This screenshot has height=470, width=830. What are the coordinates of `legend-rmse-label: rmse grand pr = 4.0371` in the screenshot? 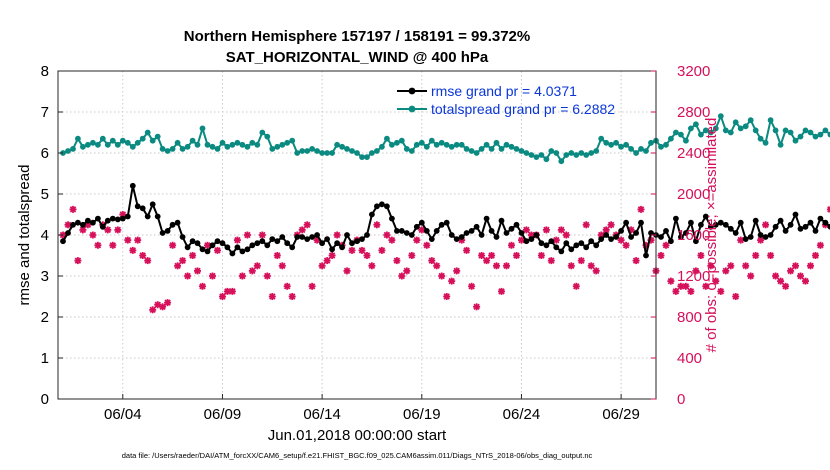 It's located at (504, 91).